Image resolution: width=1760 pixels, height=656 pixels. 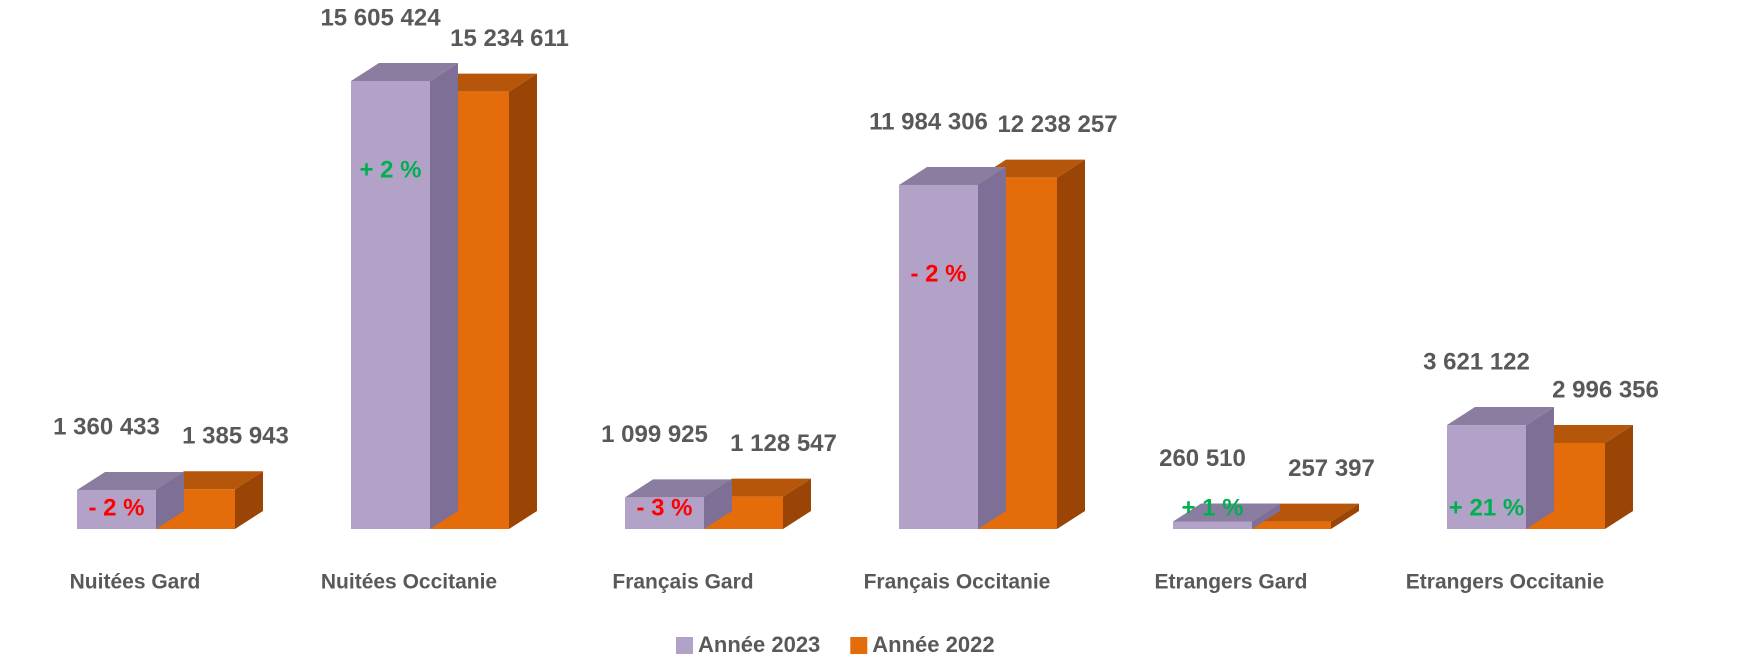 I want to click on legend-label: Année 2022, so click(x=933, y=644).